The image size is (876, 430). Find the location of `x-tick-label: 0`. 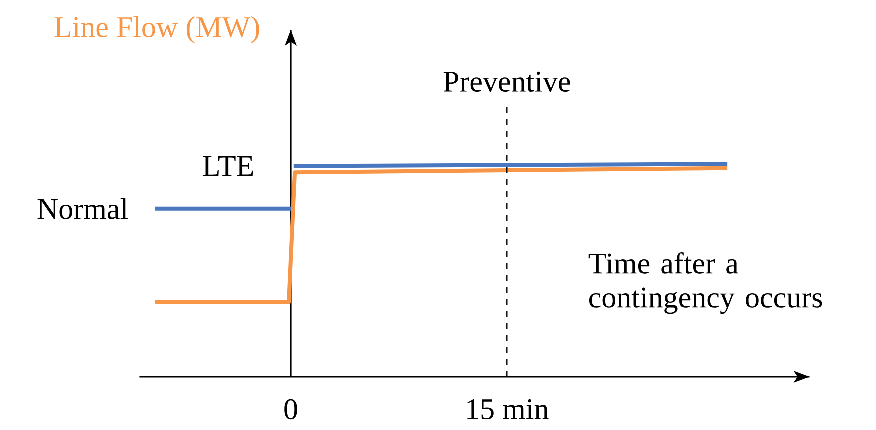

x-tick-label: 0 is located at coordinates (291, 409).